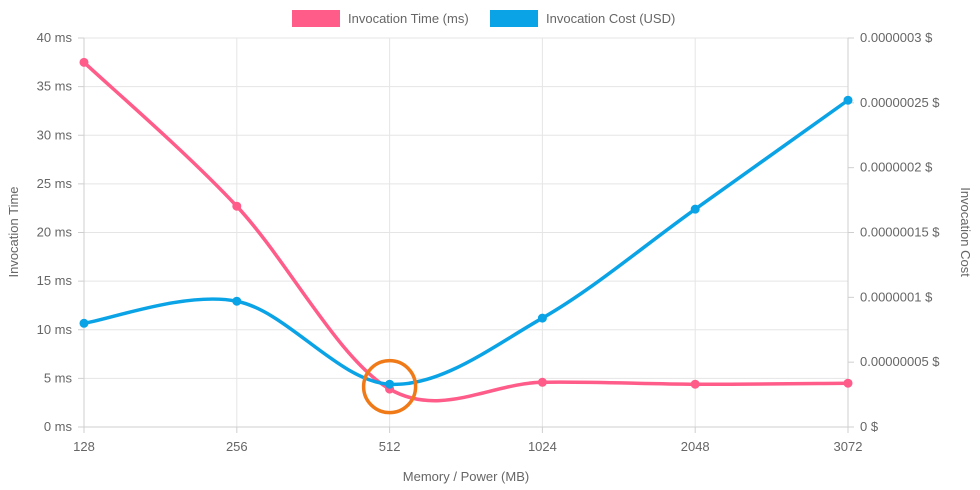  Describe the element at coordinates (408, 18) in the screenshot. I see `legend-label: Invocation Time (ms)` at that location.